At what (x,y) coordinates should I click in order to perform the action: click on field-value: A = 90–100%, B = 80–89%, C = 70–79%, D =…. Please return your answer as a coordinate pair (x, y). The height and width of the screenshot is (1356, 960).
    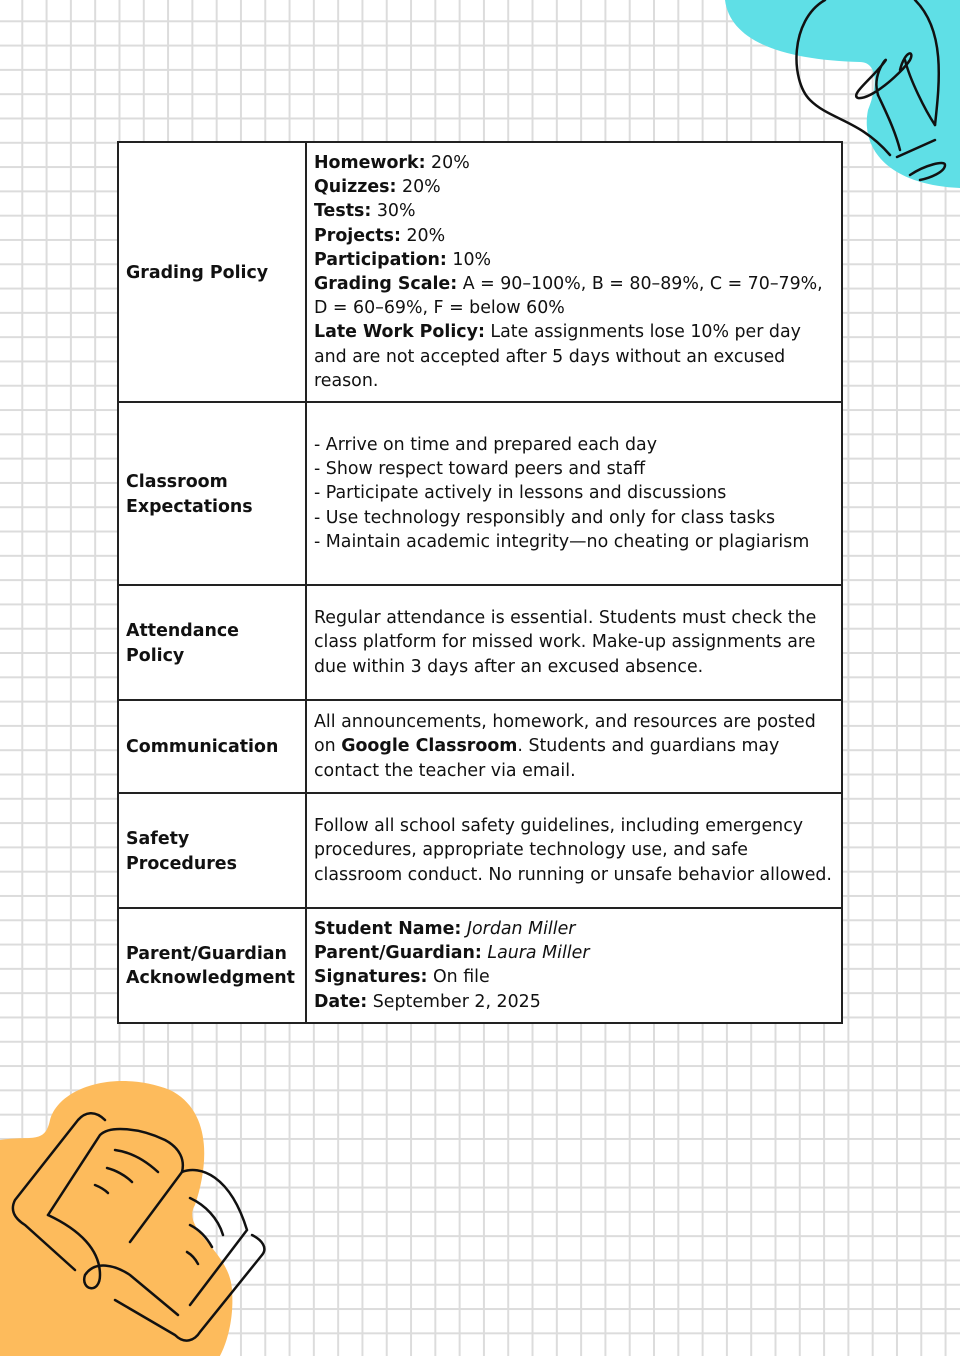
    Looking at the image, I should click on (568, 296).